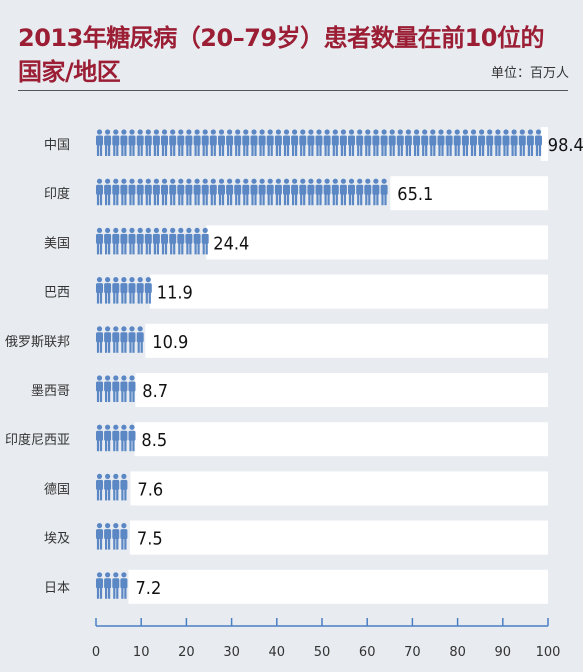  Describe the element at coordinates (37, 342) in the screenshot. I see `category-label: 俄罗斯联邦` at that location.